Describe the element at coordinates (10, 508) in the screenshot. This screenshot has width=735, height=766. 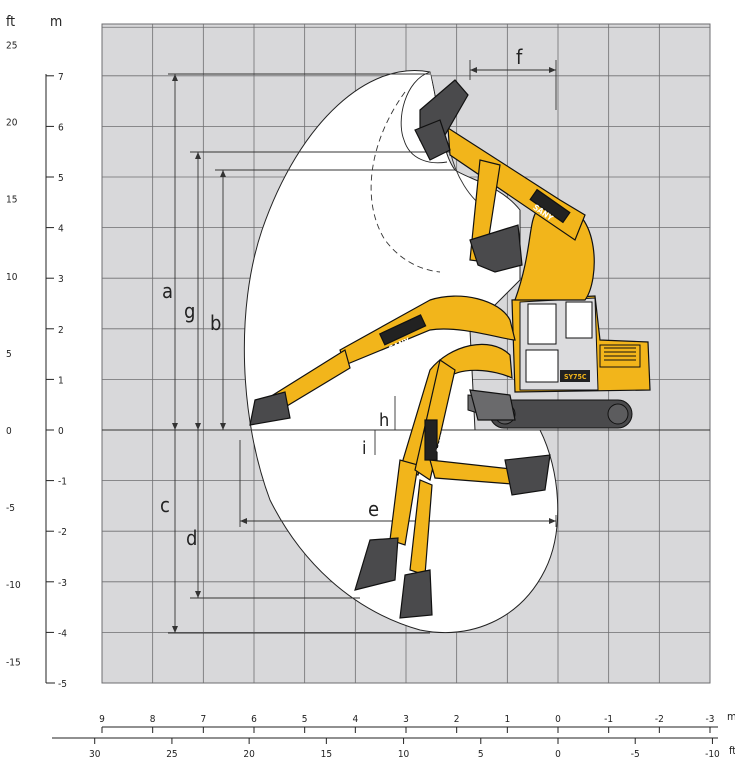
I see `ft-tick-label: -5` at that location.